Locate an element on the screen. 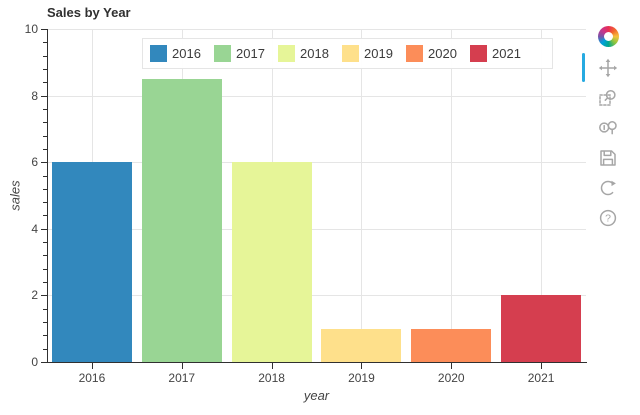  bar-2021 is located at coordinates (541, 328).